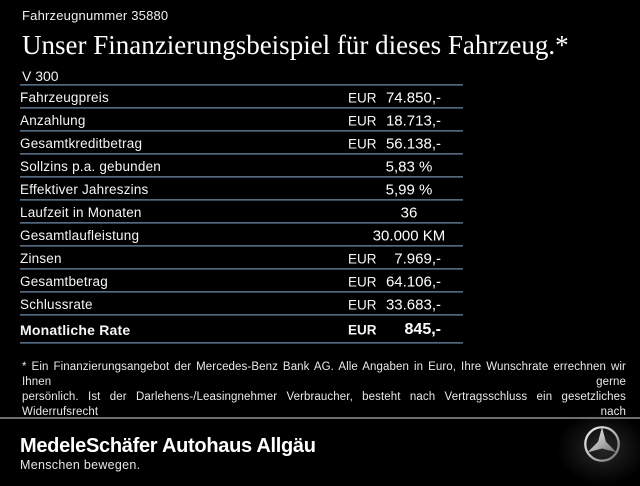 Image resolution: width=640 pixels, height=486 pixels. I want to click on row-value-cell: EUR 7.969,-, so click(405, 258).